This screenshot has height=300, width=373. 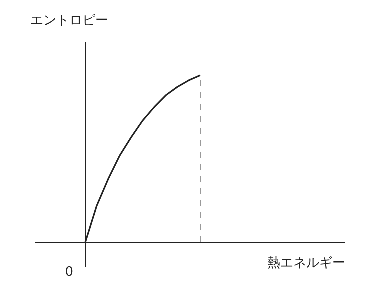 What do you see at coordinates (69, 21) in the screenshot?
I see `y-axis-title: エントロピー` at bounding box center [69, 21].